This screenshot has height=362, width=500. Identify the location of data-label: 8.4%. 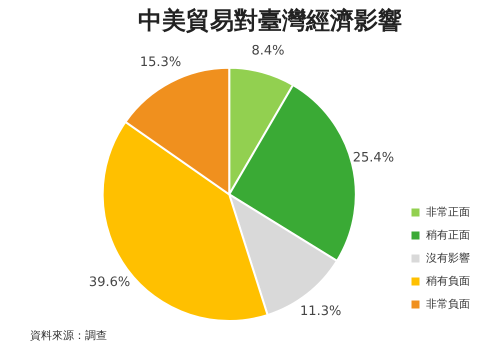
(268, 50).